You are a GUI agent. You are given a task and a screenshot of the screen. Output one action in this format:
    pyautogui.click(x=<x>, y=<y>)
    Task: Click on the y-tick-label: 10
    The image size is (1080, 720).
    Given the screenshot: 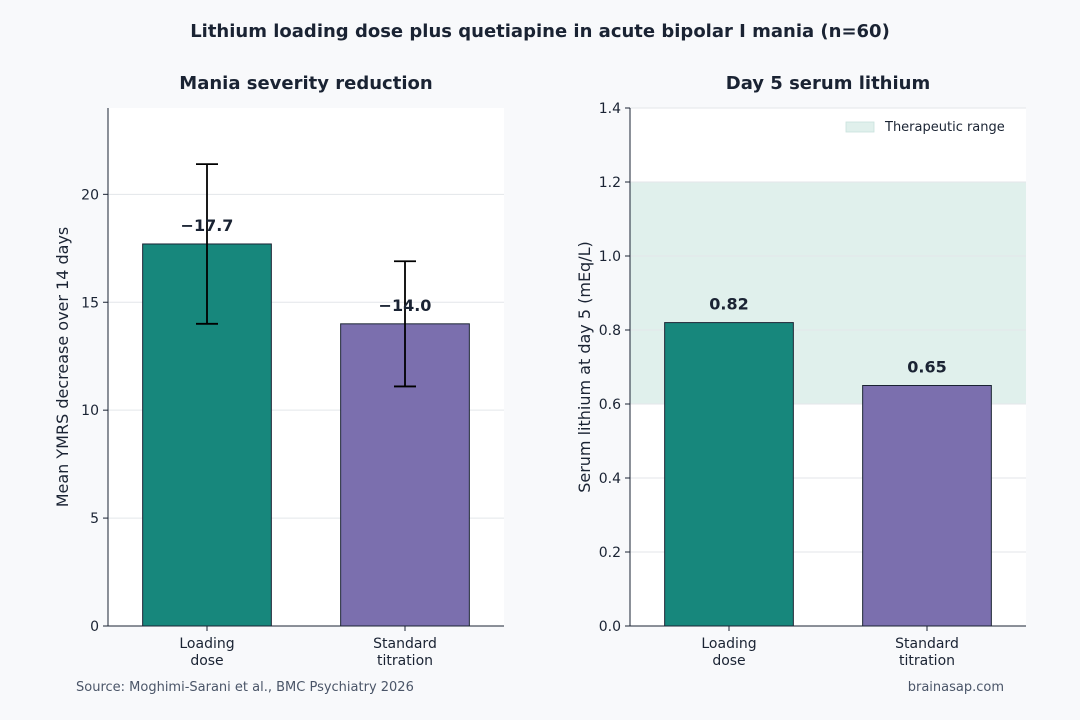 What is the action you would take?
    pyautogui.click(x=90, y=411)
    